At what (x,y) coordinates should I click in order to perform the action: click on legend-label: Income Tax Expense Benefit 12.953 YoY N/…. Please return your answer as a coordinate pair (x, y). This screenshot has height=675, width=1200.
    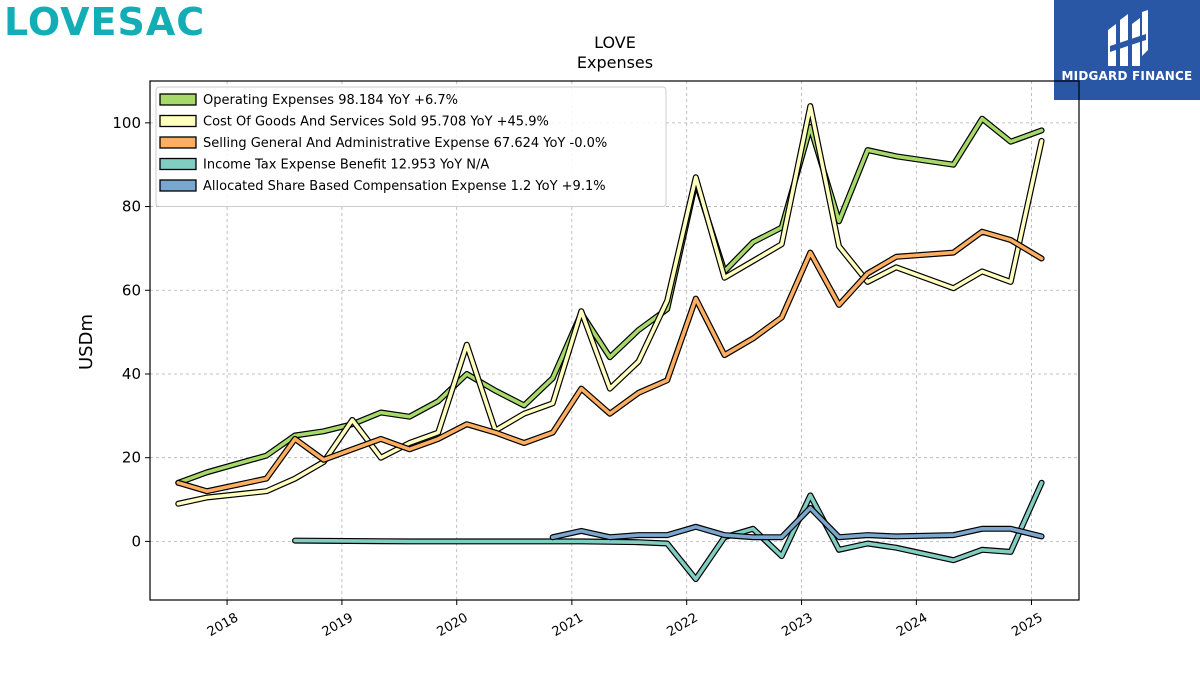
    Looking at the image, I should click on (346, 165).